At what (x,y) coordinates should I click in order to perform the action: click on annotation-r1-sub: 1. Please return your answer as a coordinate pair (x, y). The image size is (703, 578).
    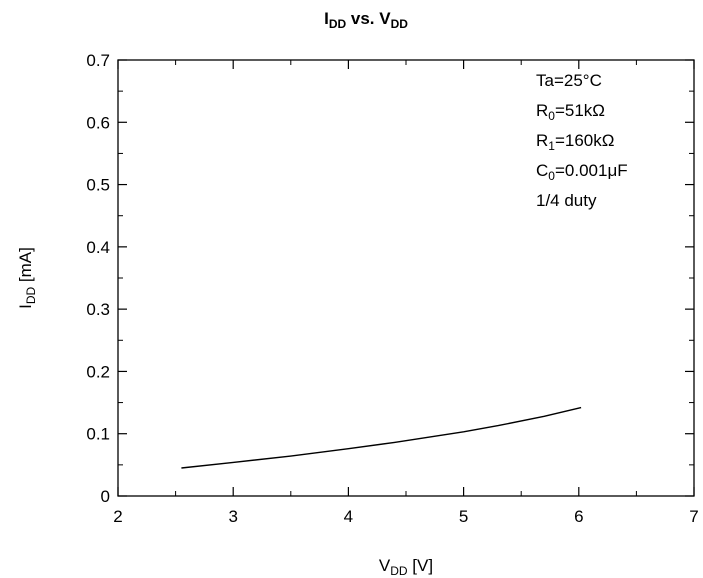
    Looking at the image, I should click on (551, 146).